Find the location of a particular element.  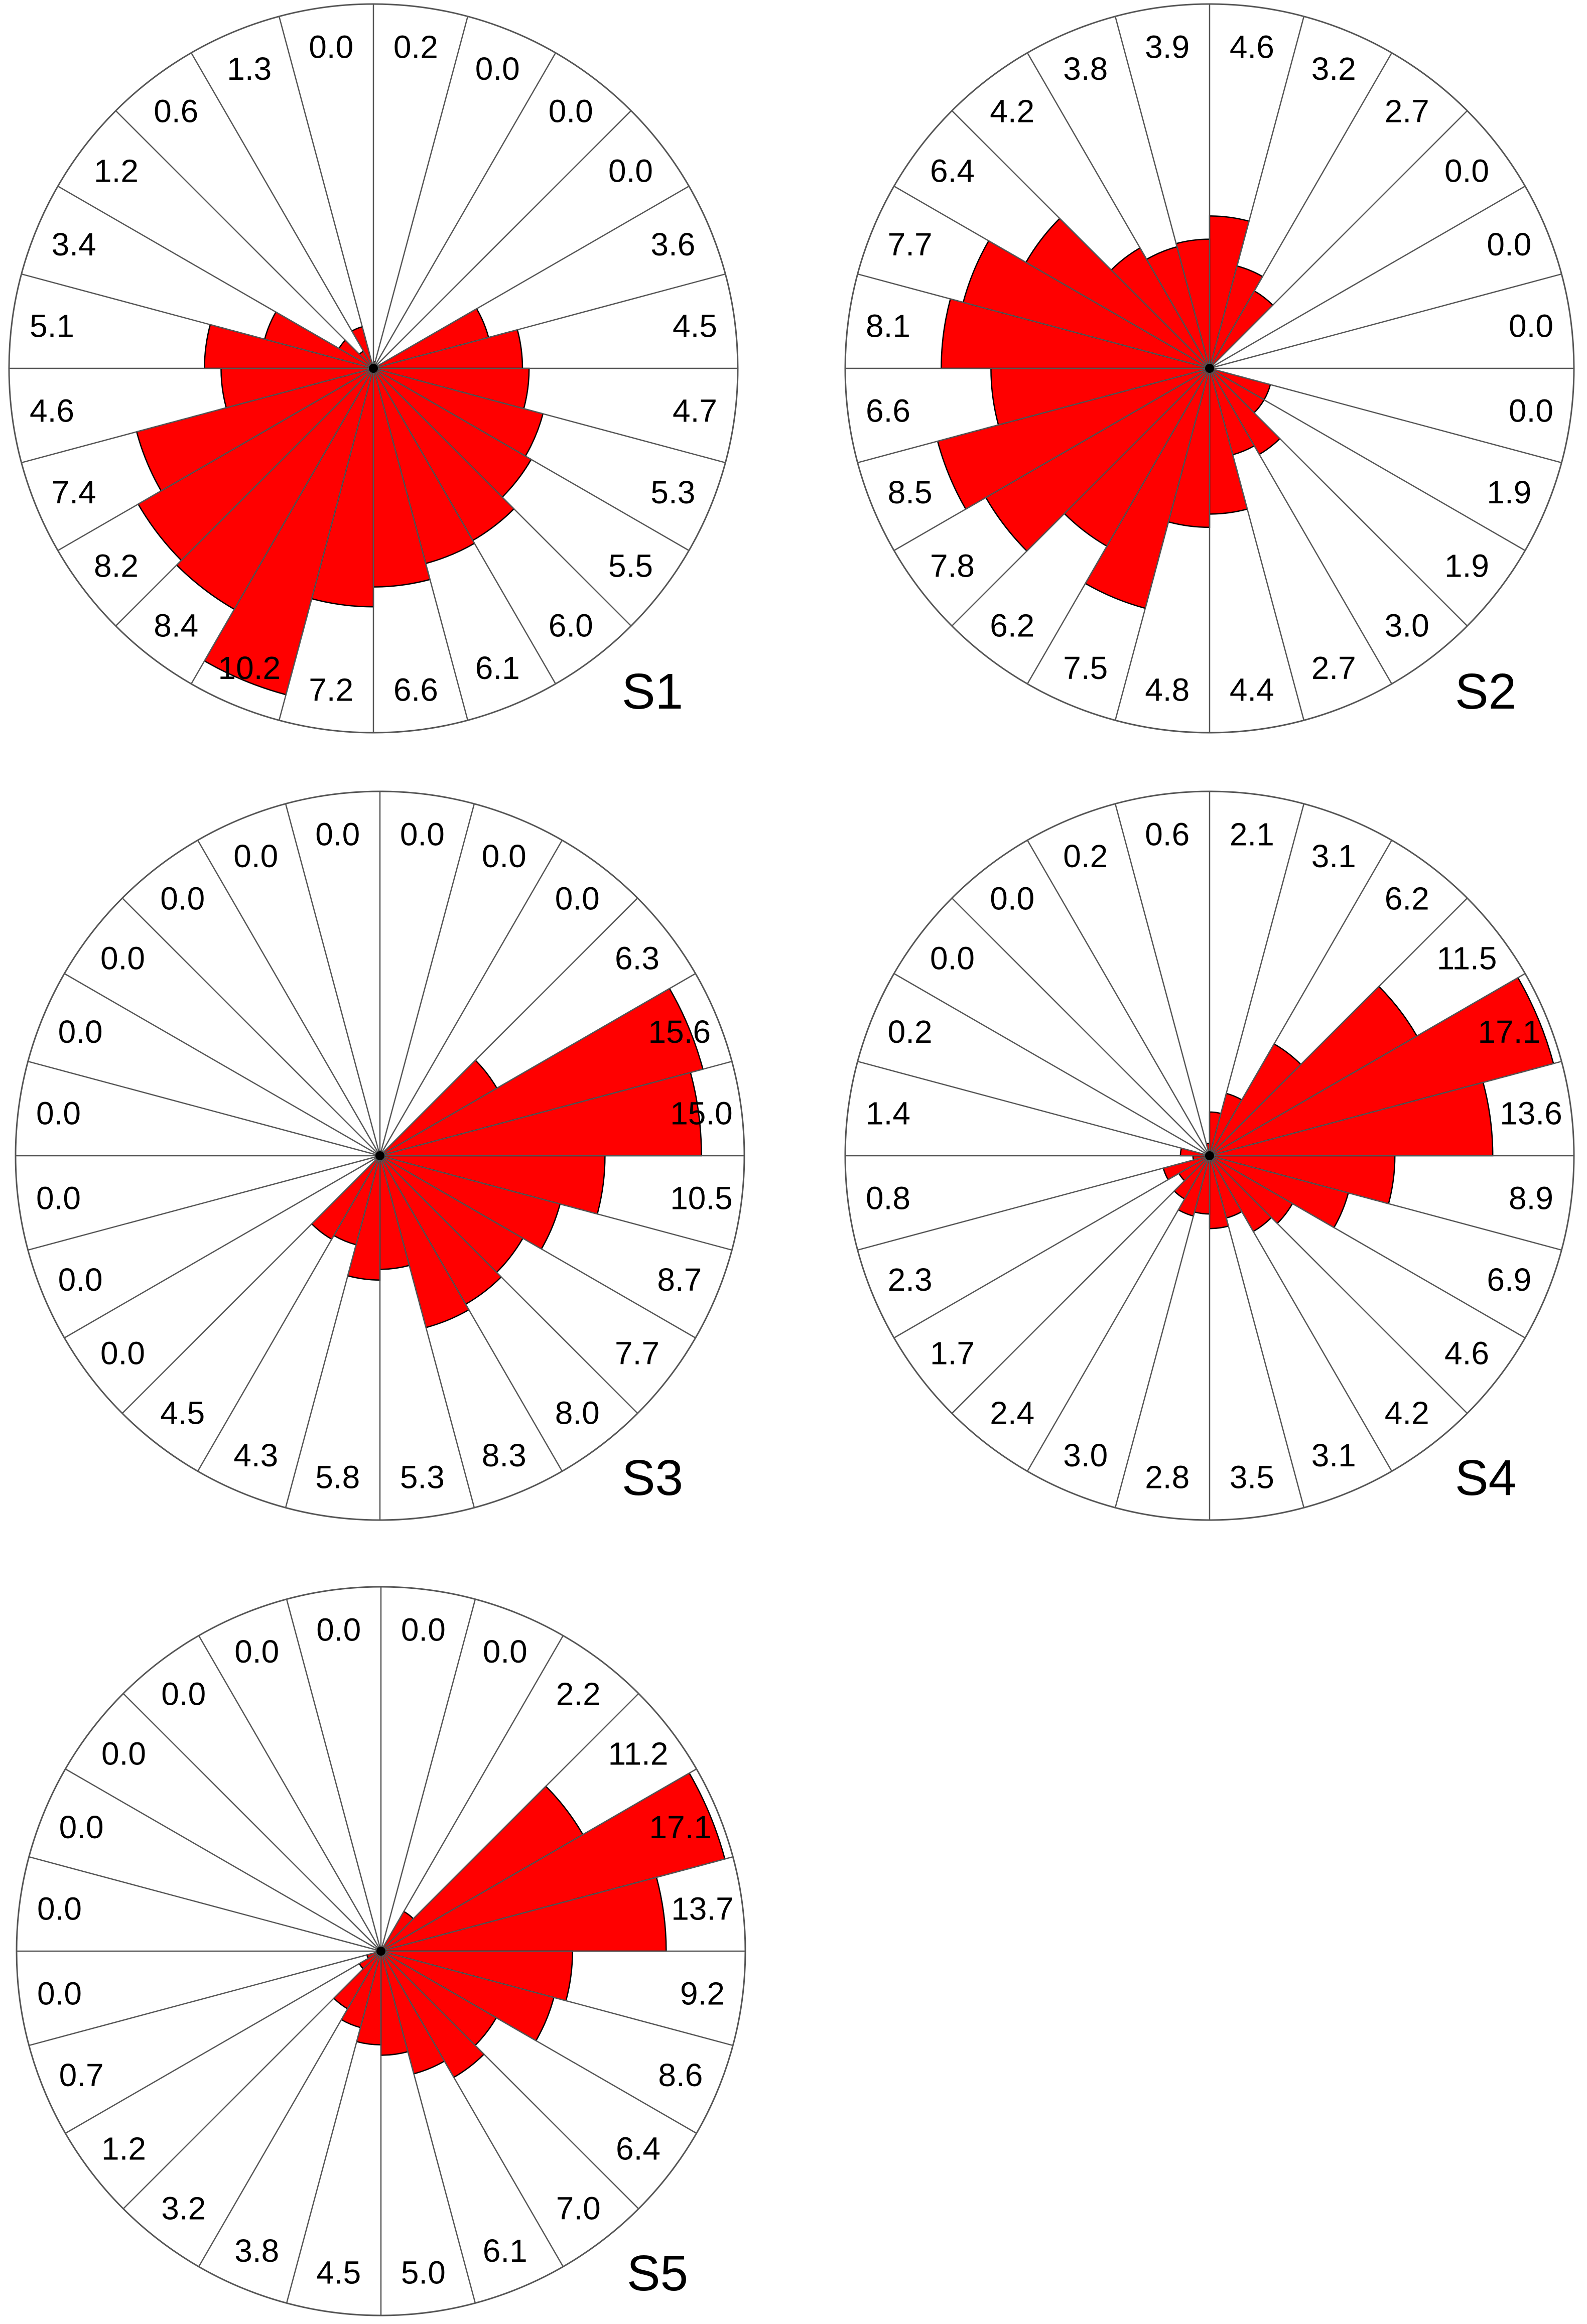

rose-value-label-4: 0.0 is located at coordinates (1509, 244).